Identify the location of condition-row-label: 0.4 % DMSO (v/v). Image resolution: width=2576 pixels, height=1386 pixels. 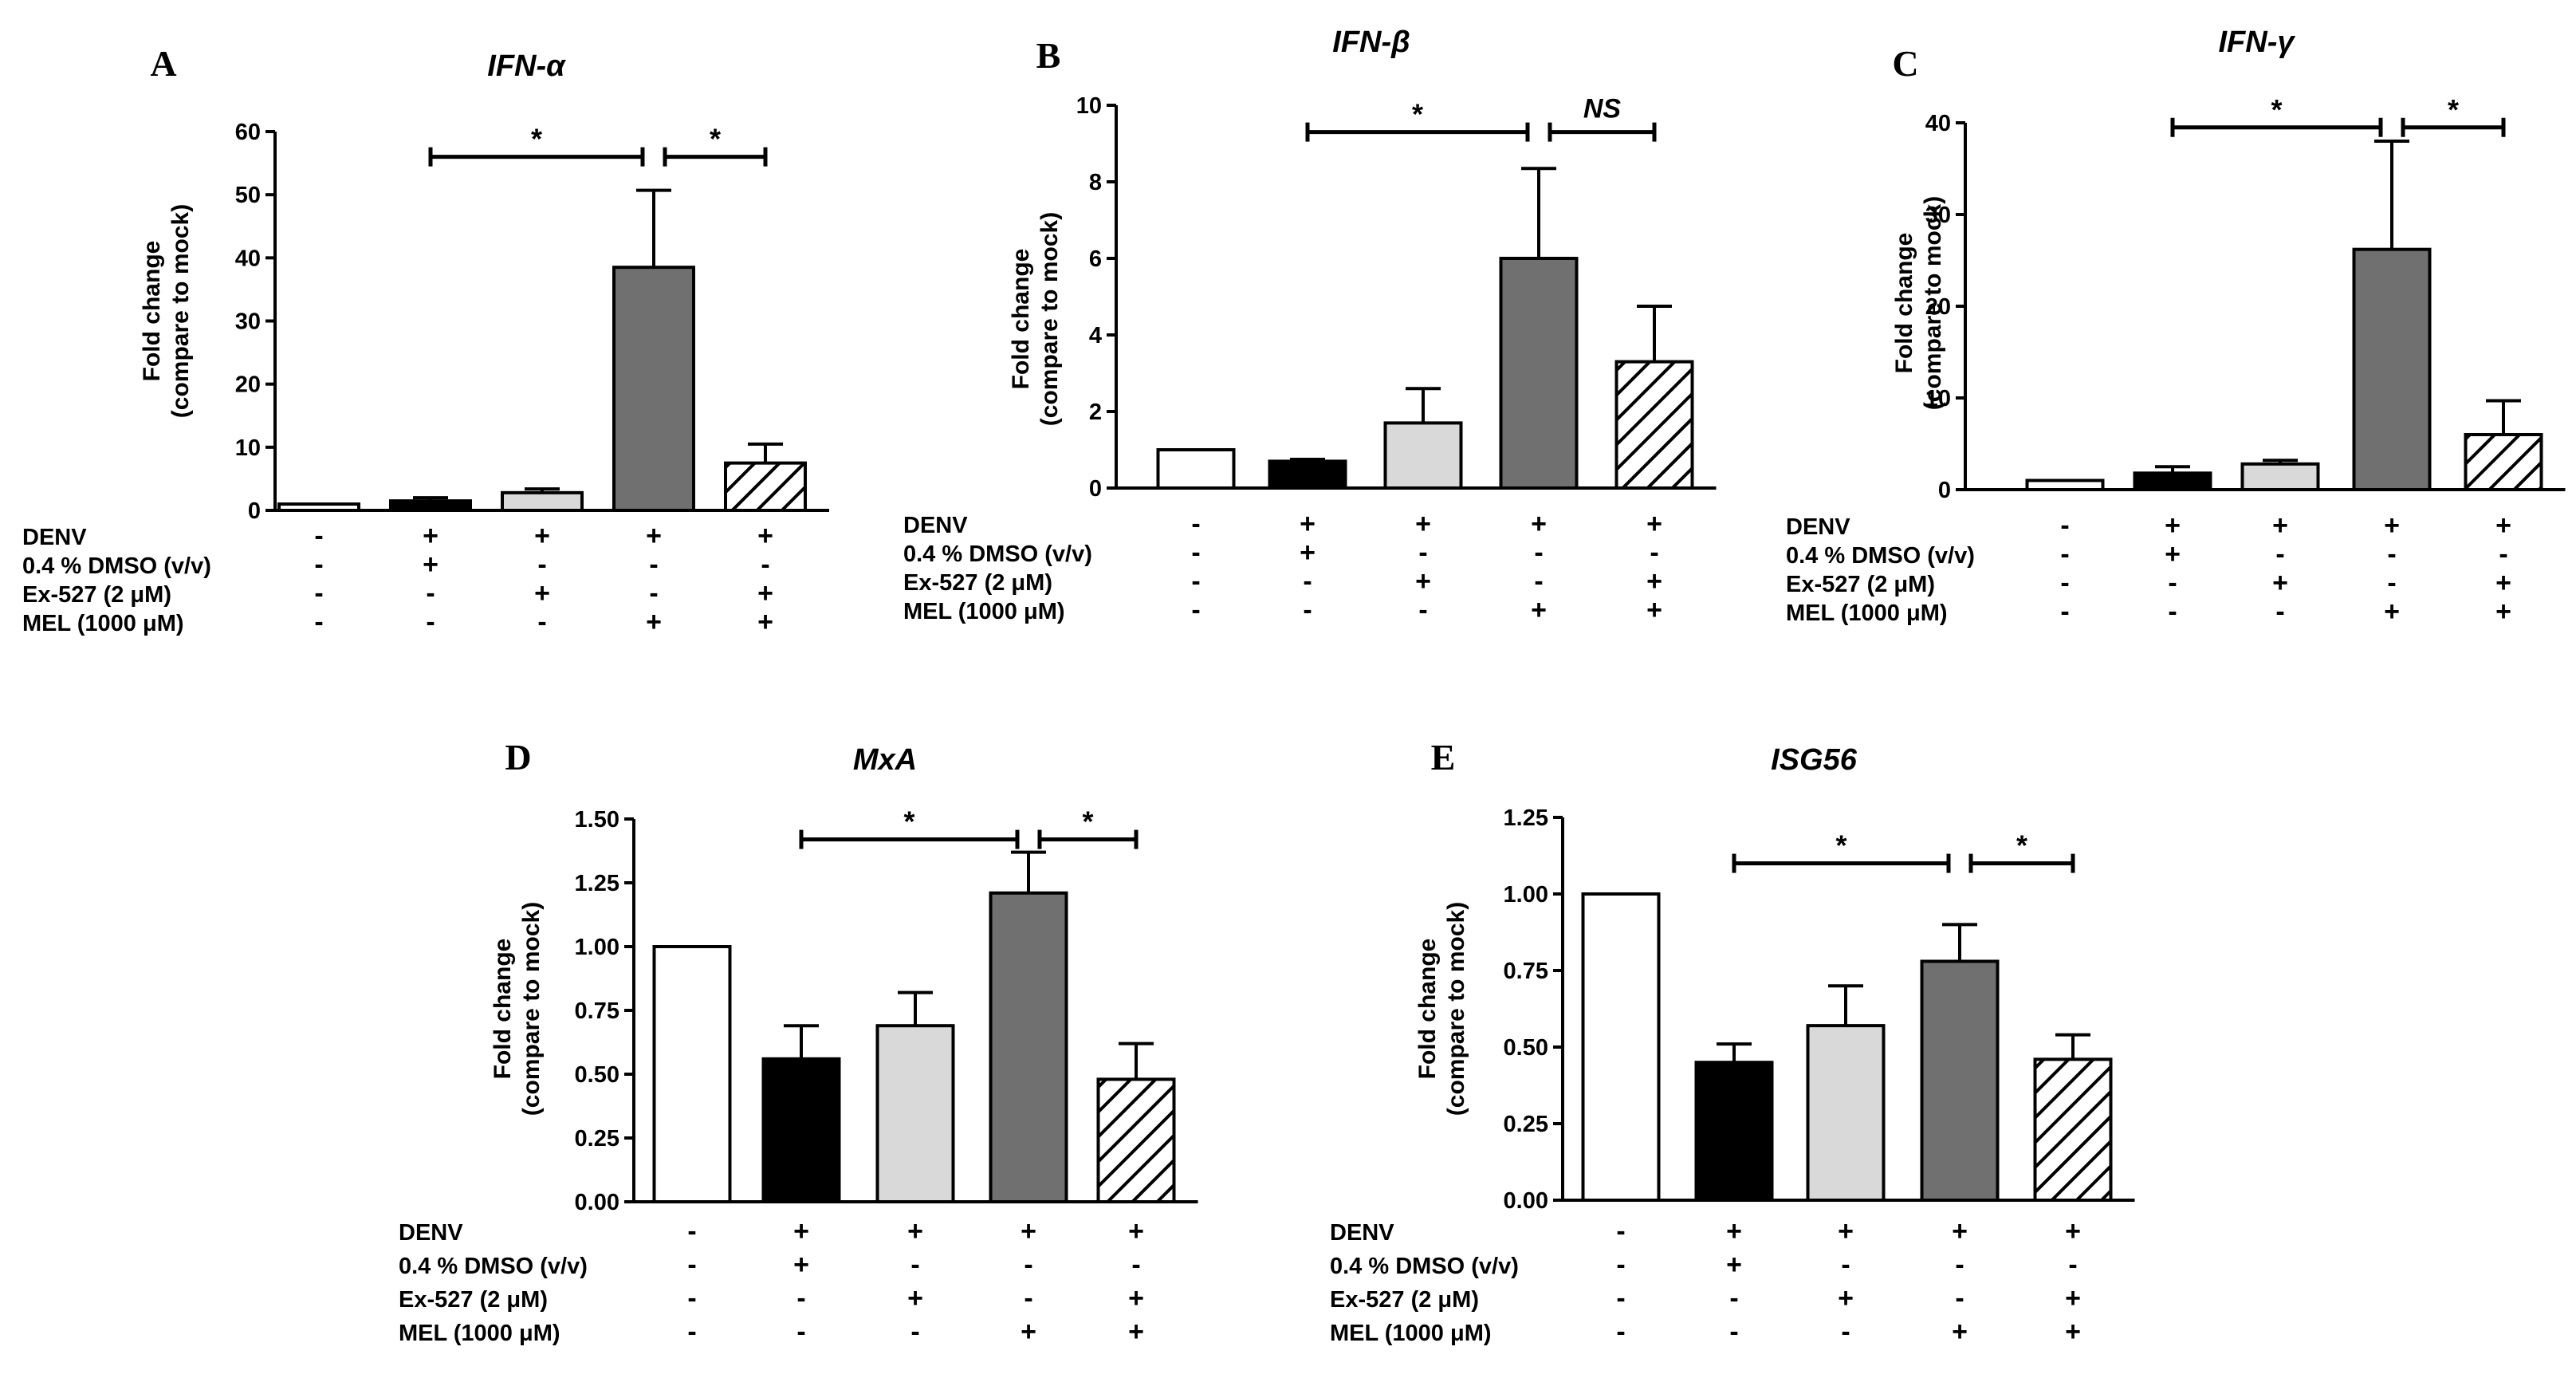
(494, 1266).